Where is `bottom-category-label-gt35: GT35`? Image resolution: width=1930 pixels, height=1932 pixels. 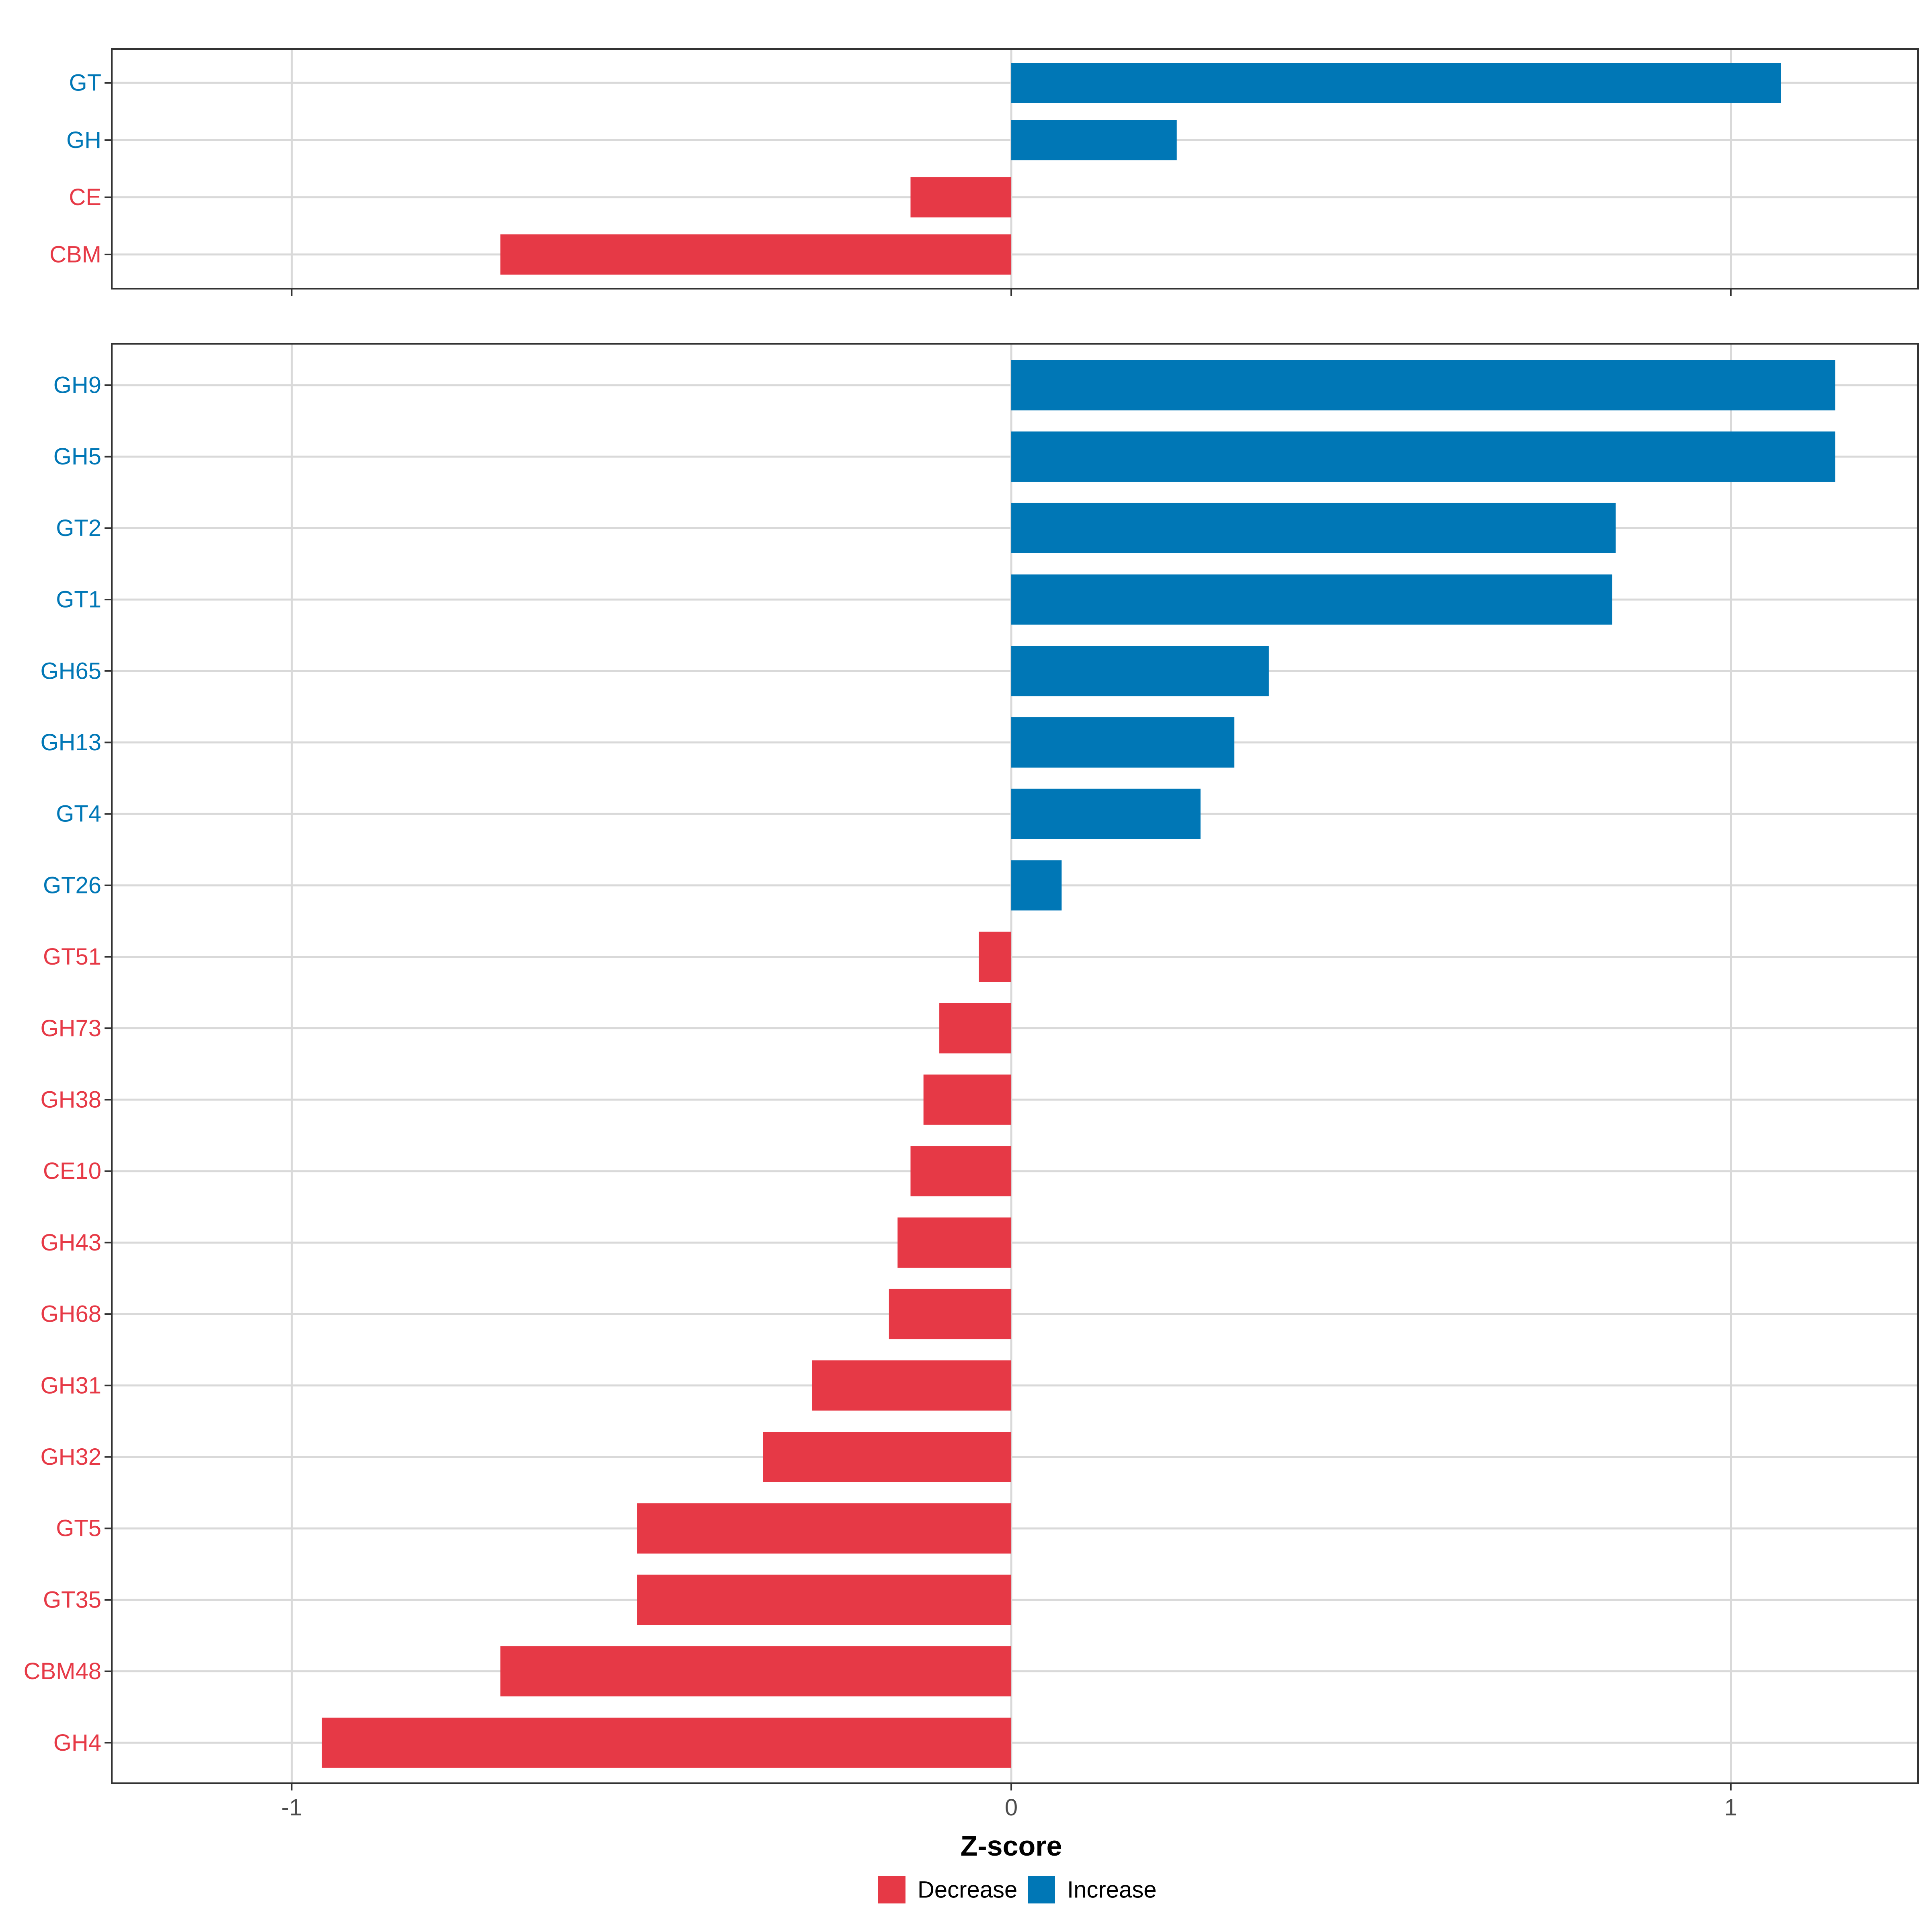 bottom-category-label-gt35: GT35 is located at coordinates (72, 1600).